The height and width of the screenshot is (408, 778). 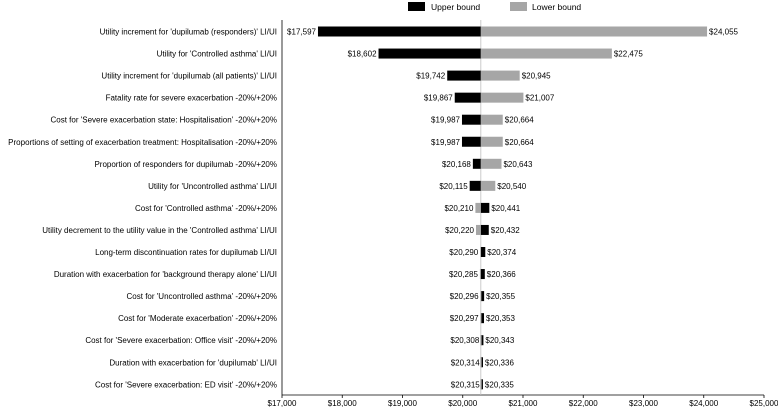 What do you see at coordinates (536, 76) in the screenshot?
I see `data-label-right: $20,945` at bounding box center [536, 76].